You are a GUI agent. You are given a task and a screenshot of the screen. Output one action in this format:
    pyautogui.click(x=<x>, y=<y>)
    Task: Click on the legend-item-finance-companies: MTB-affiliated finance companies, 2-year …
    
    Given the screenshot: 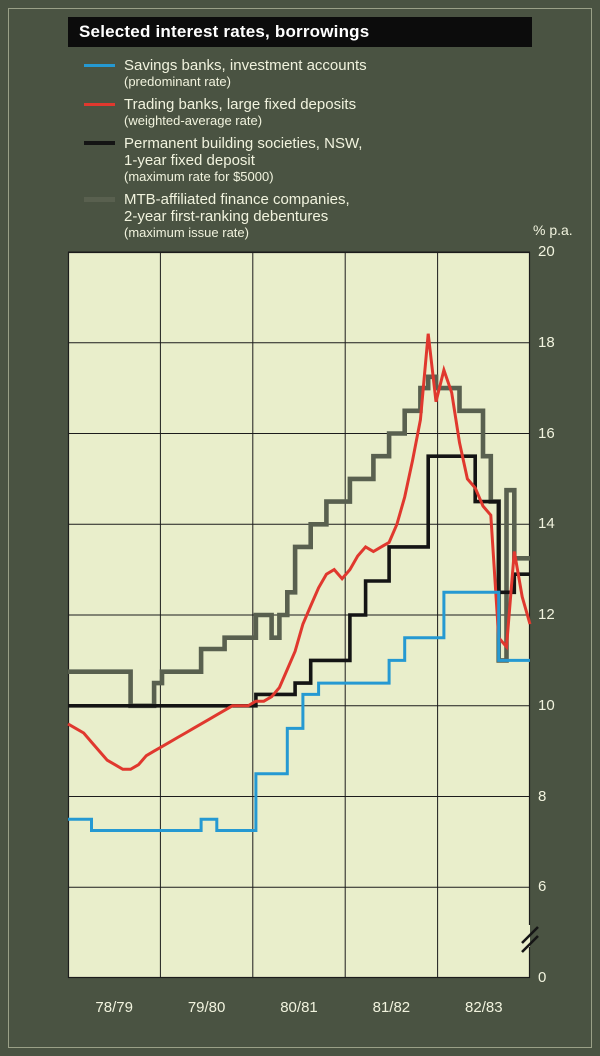 What is the action you would take?
    pyautogui.click(x=225, y=215)
    